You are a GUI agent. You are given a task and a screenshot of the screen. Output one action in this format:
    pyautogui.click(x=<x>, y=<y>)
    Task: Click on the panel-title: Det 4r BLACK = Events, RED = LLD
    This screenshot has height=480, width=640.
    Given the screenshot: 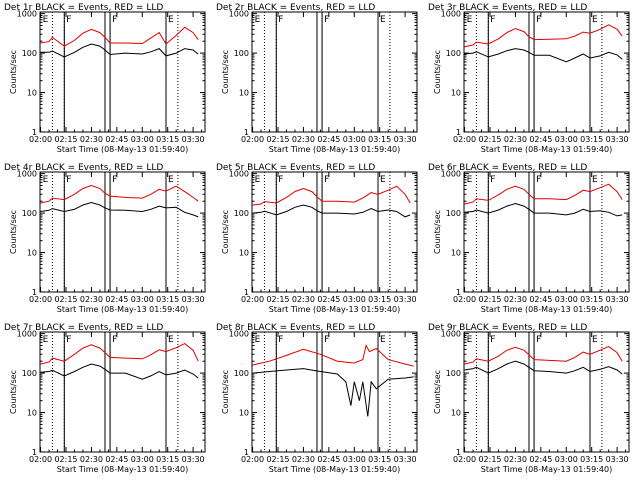 What is the action you would take?
    pyautogui.click(x=83, y=168)
    